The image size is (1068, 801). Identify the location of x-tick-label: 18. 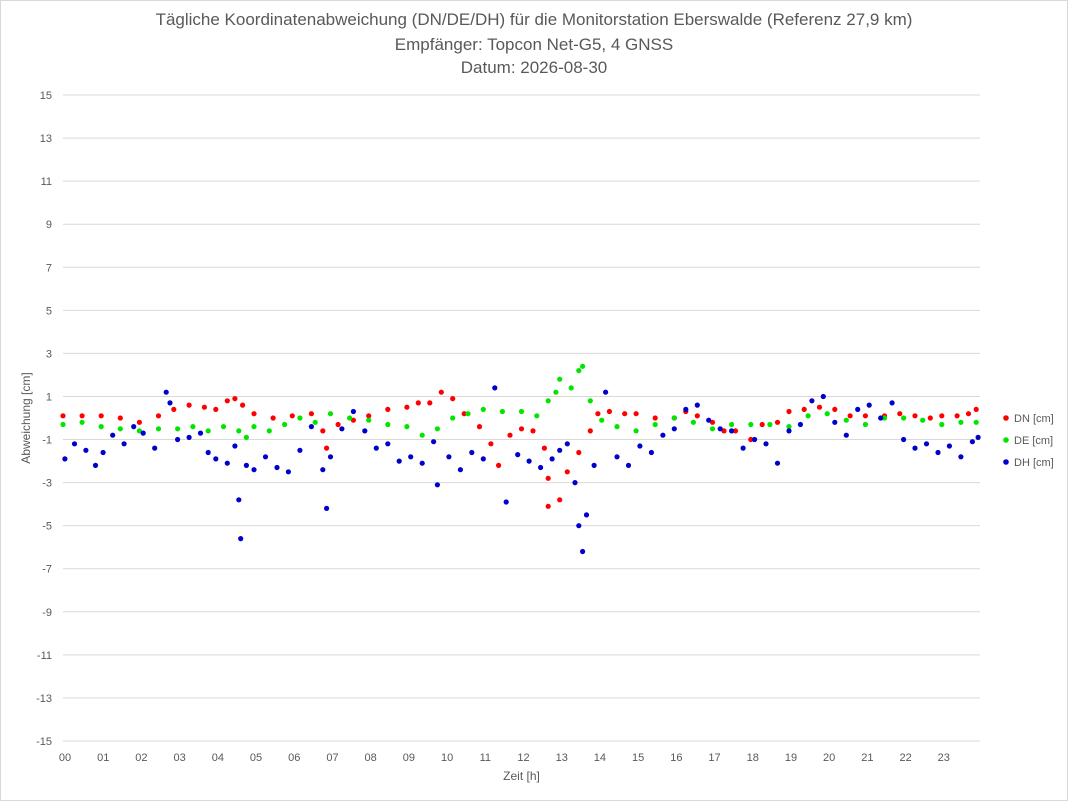
(753, 758).